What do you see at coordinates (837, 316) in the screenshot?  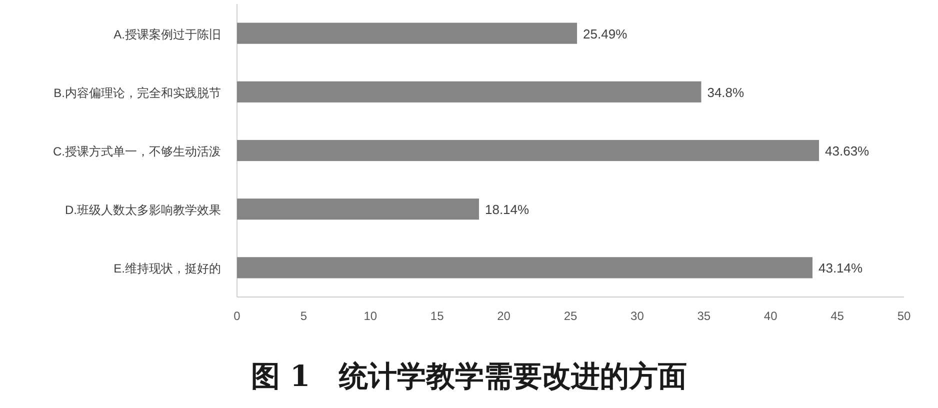 I see `x-tick-label: 45` at bounding box center [837, 316].